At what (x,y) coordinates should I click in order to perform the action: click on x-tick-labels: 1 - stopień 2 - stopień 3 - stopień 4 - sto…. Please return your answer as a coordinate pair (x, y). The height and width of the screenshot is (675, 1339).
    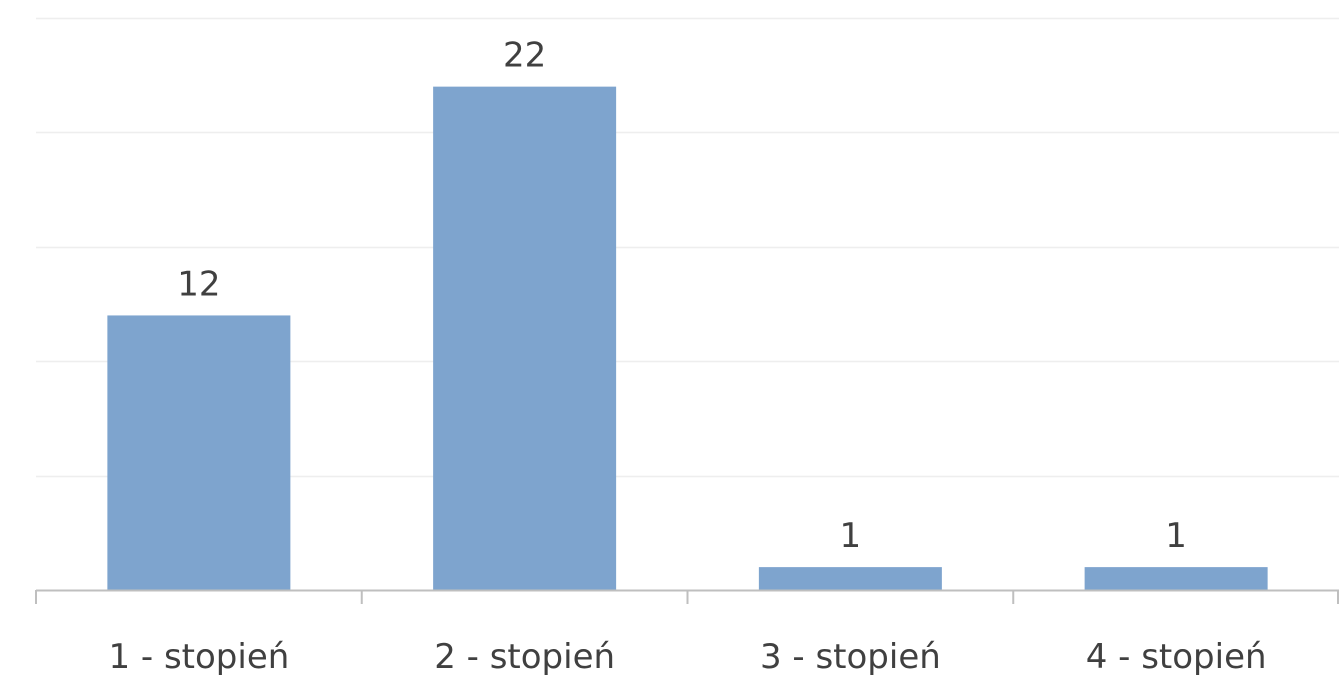
    Looking at the image, I should click on (687, 656).